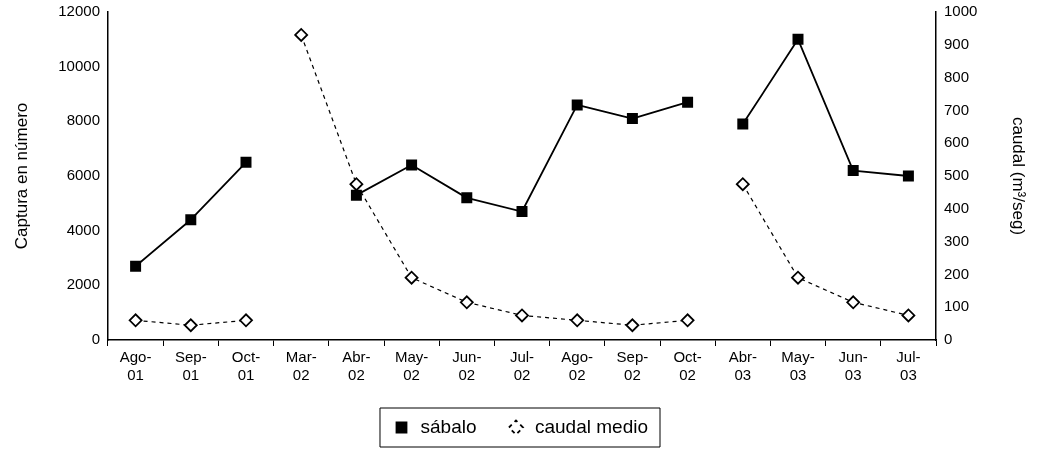  What do you see at coordinates (577, 366) in the screenshot?
I see `x-tick-label: Ago-02` at bounding box center [577, 366].